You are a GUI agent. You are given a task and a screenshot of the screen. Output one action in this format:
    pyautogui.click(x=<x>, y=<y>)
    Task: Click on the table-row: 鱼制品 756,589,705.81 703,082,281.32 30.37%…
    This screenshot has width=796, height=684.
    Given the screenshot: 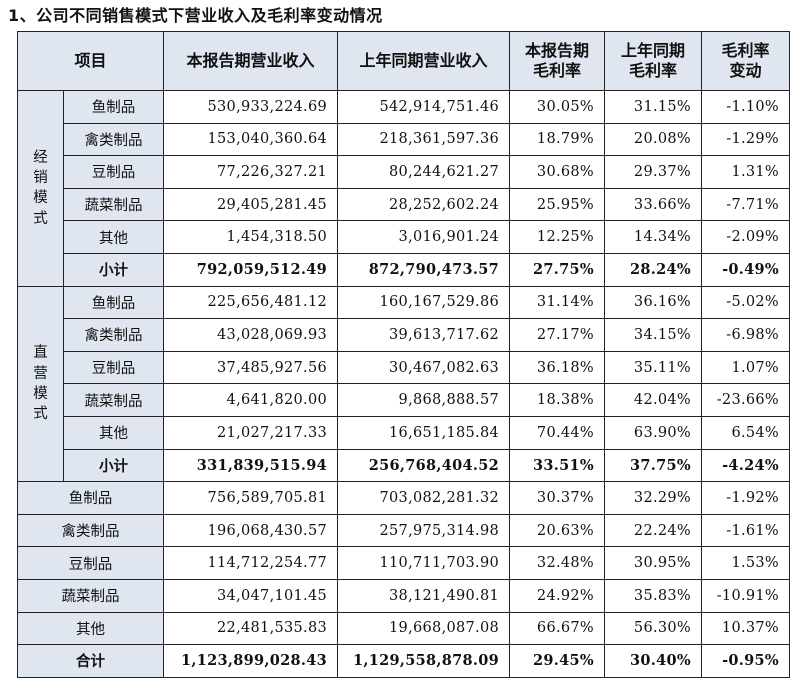 What is the action you would take?
    pyautogui.click(x=403, y=498)
    